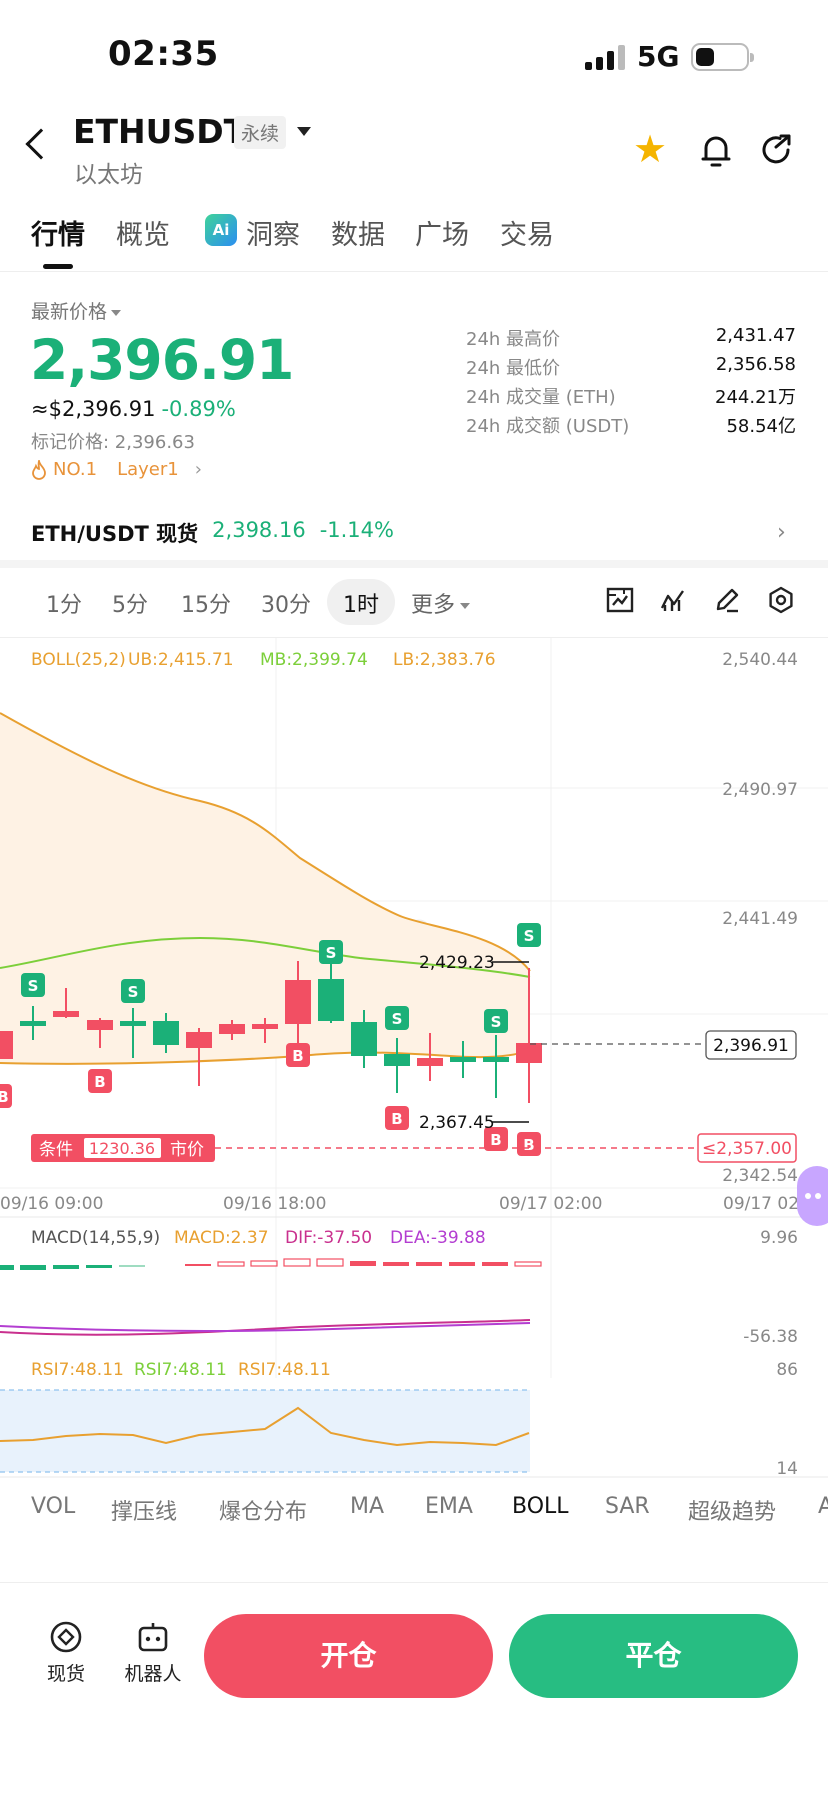 The image size is (828, 1795). Describe the element at coordinates (673, 600) in the screenshot. I see `indicator-icon` at that location.